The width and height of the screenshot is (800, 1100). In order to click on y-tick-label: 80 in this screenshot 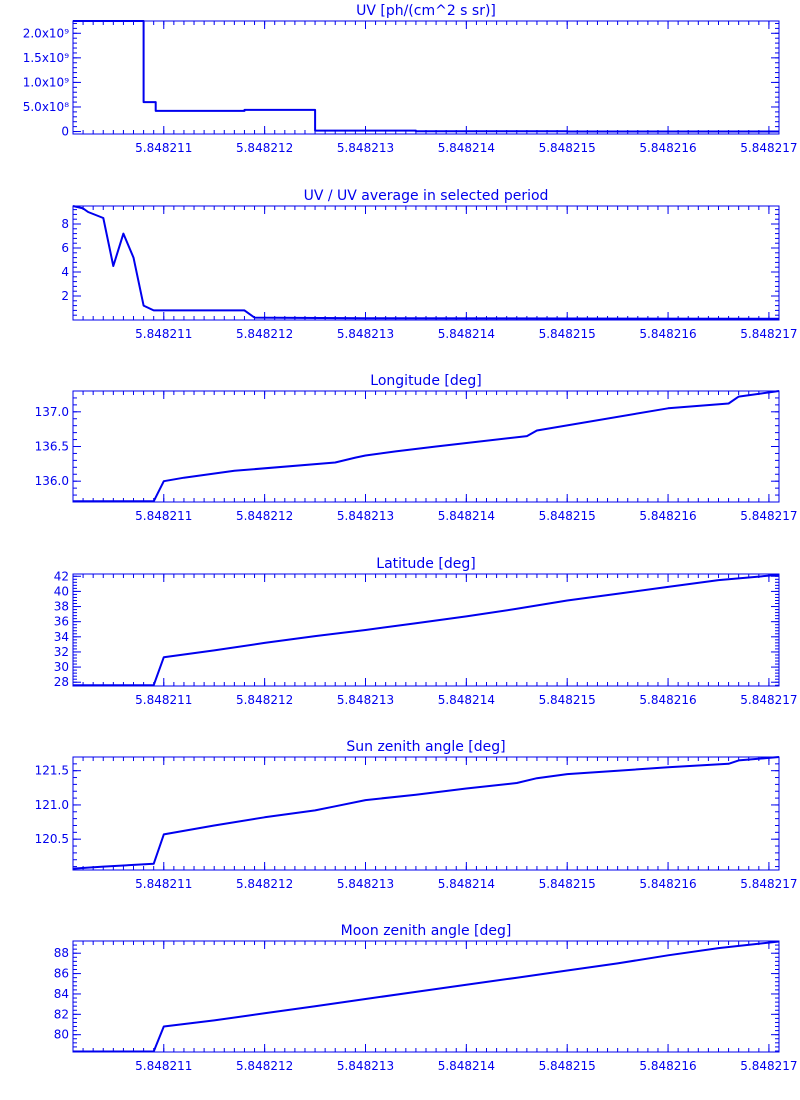, I will do `click(61, 1035)`.